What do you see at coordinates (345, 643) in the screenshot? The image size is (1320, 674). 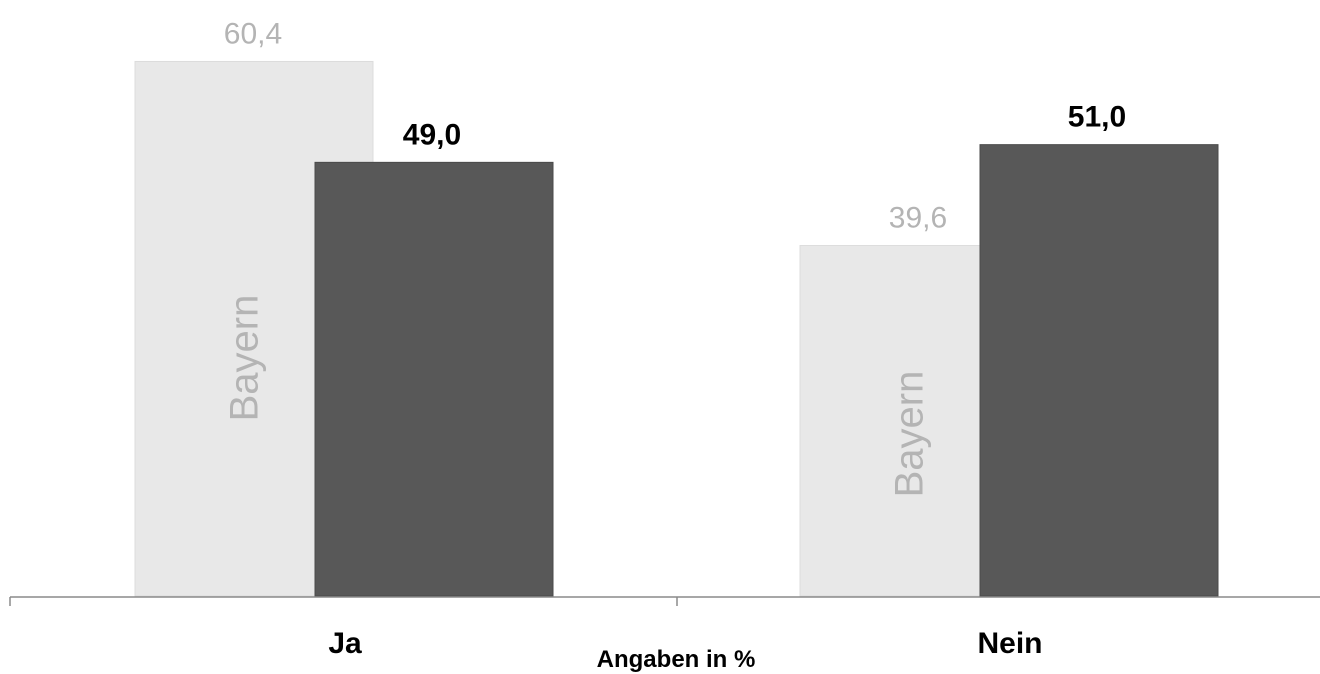 I see `category-label-ja: Ja` at bounding box center [345, 643].